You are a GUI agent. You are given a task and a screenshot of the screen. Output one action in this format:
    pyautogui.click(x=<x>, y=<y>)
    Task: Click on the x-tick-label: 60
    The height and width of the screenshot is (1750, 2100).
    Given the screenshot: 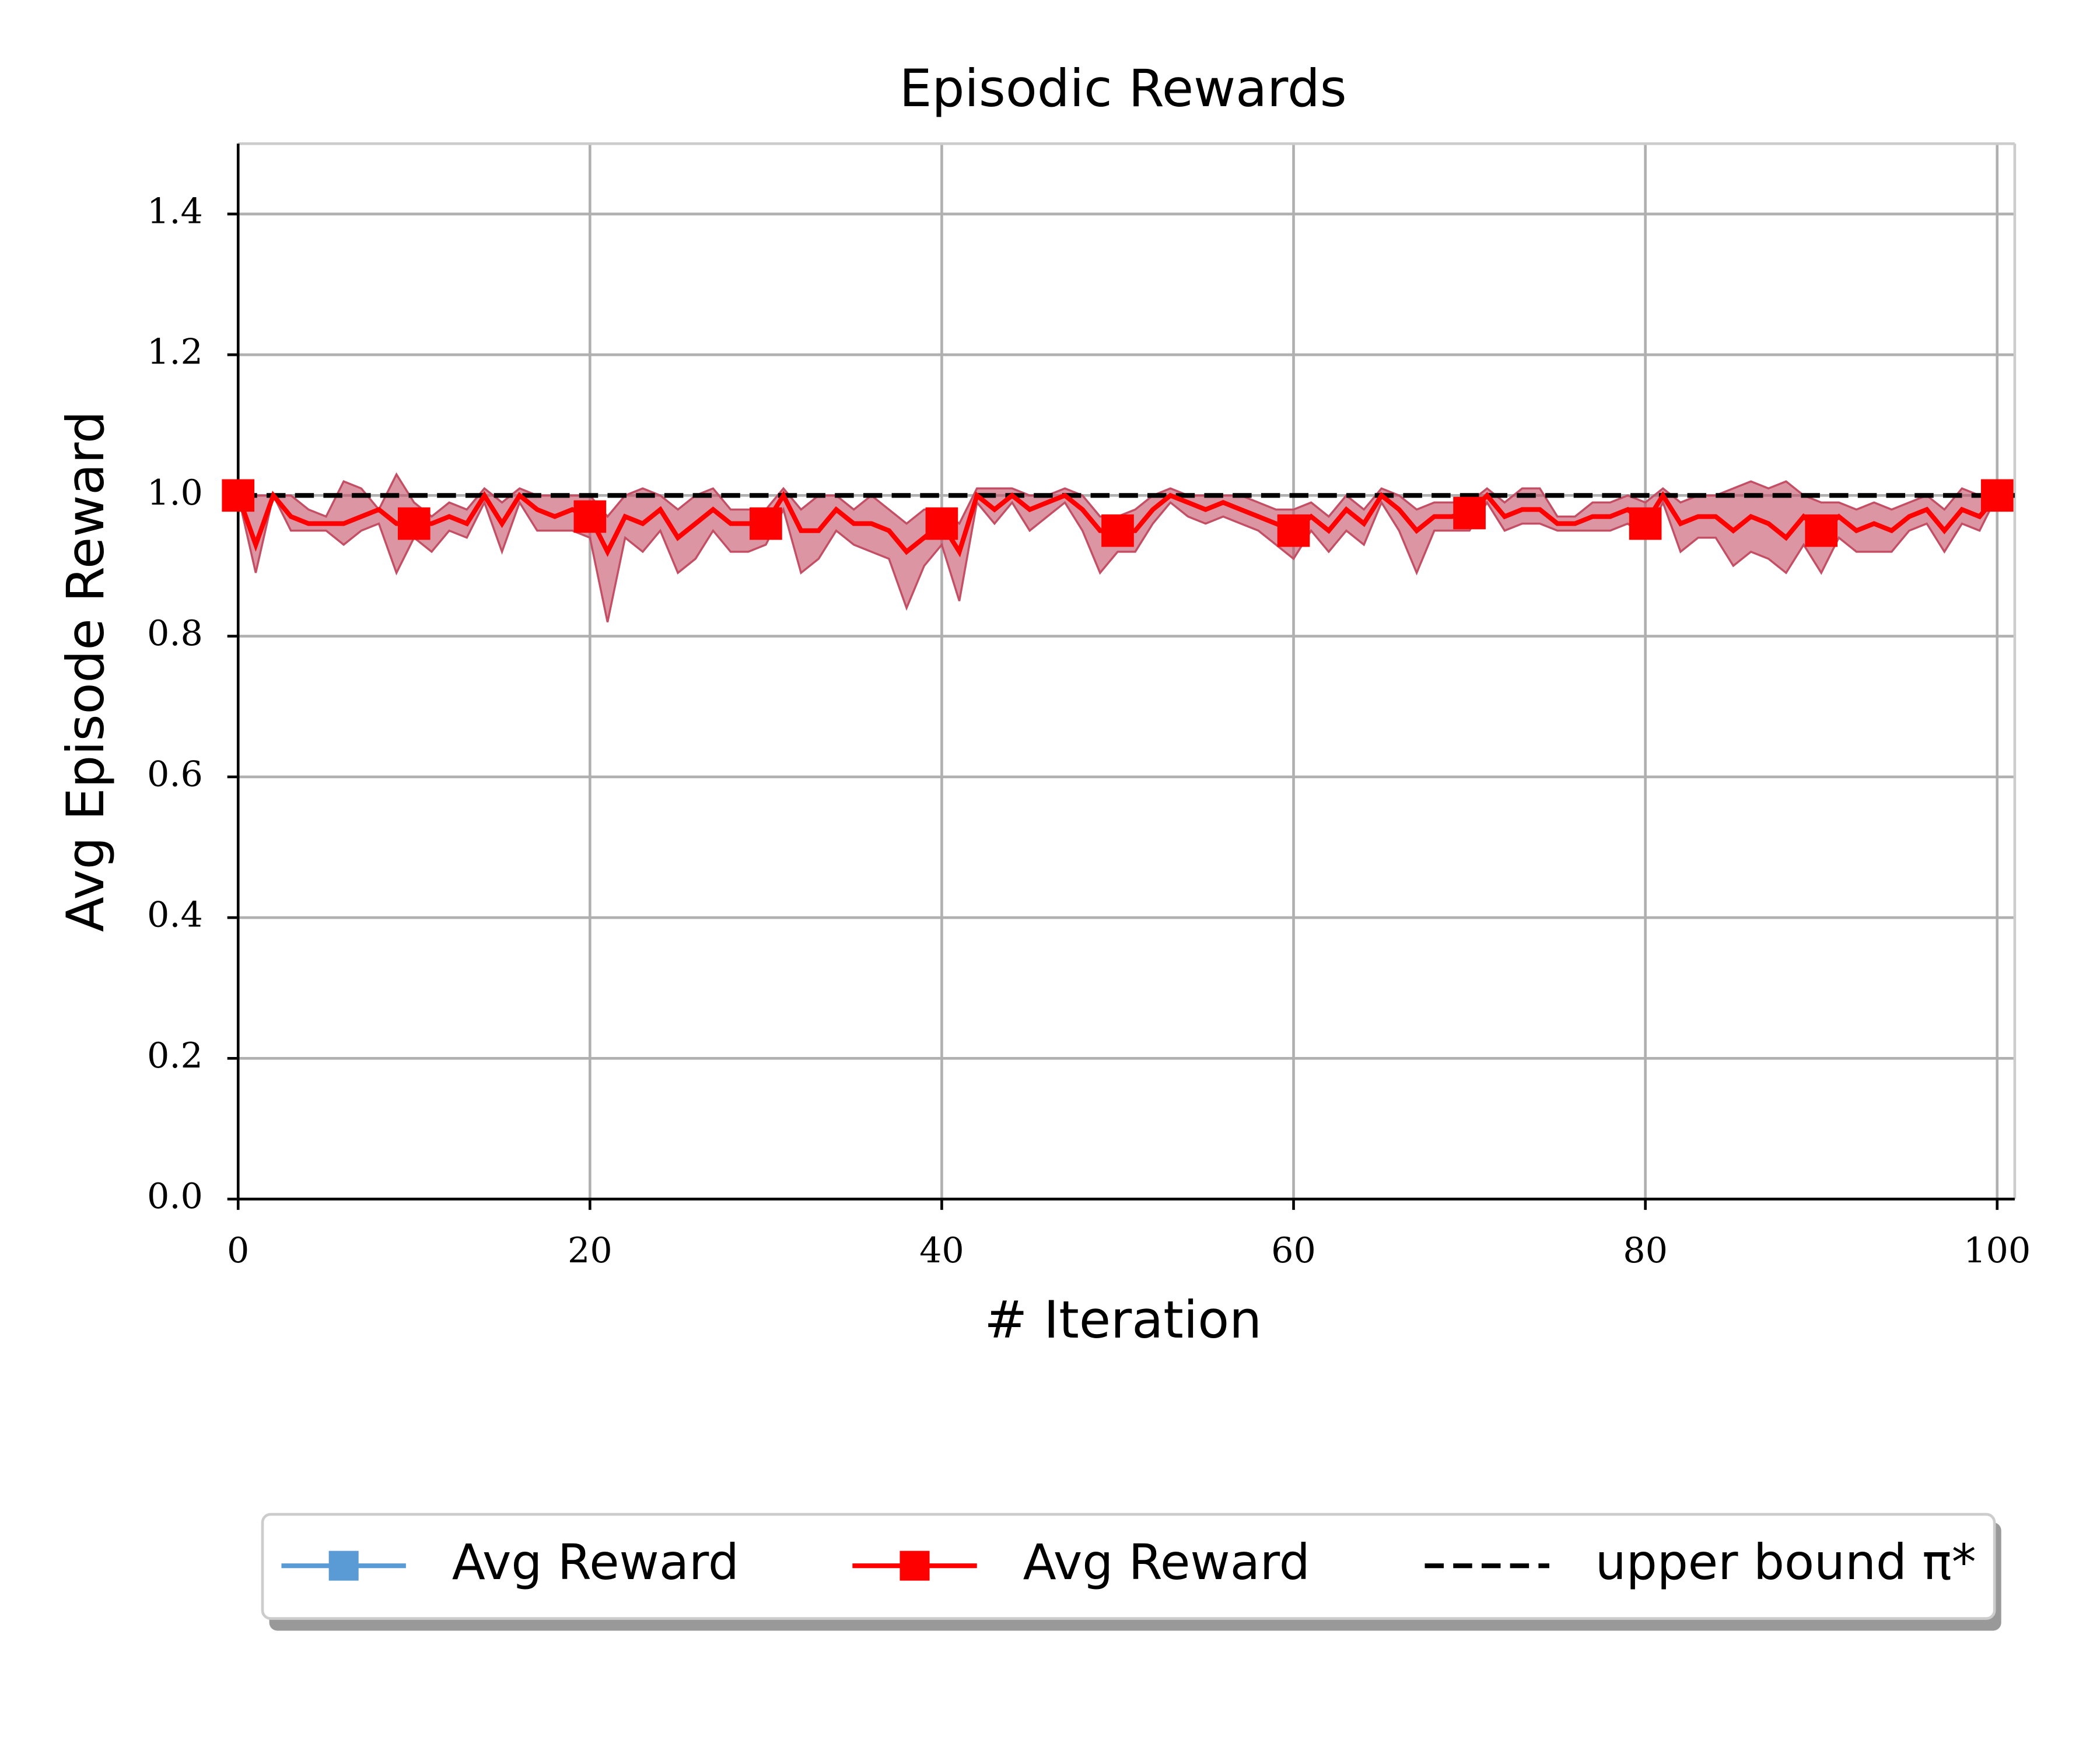 What is the action you would take?
    pyautogui.click(x=1293, y=1251)
    